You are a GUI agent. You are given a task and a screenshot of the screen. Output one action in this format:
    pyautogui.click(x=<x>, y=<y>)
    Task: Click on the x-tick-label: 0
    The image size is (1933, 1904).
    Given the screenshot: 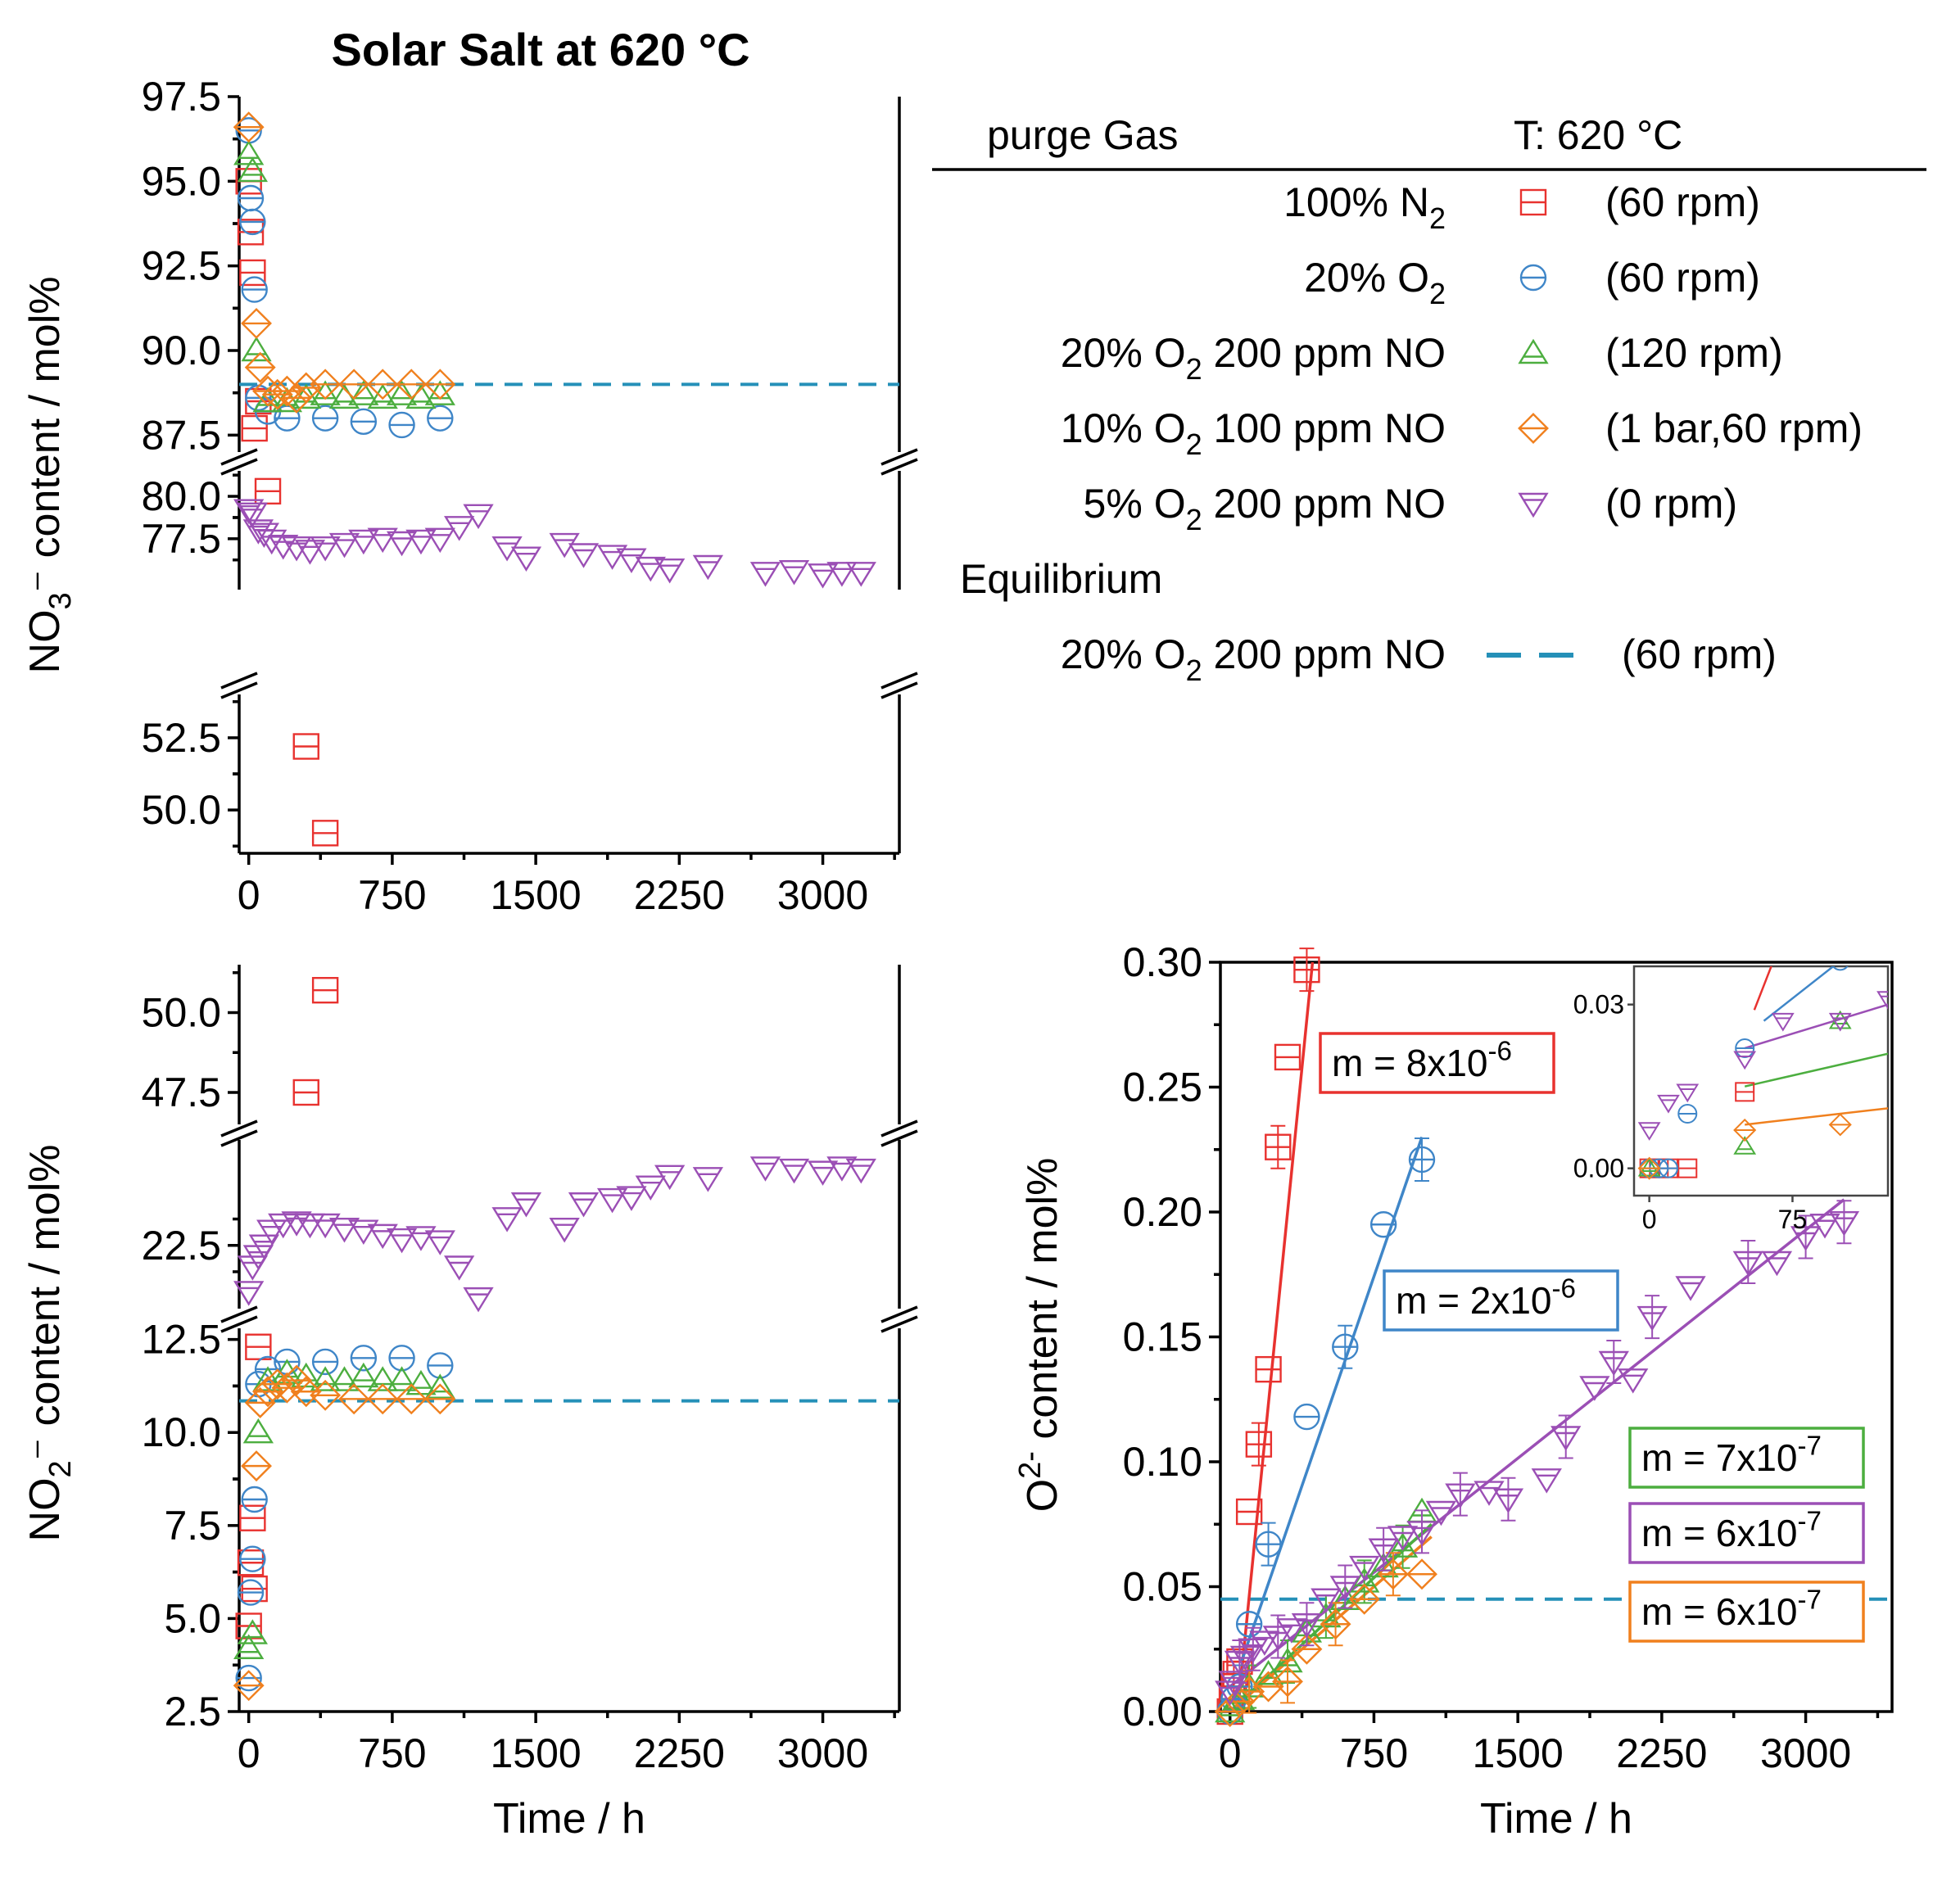 What is the action you would take?
    pyautogui.click(x=1230, y=1753)
    